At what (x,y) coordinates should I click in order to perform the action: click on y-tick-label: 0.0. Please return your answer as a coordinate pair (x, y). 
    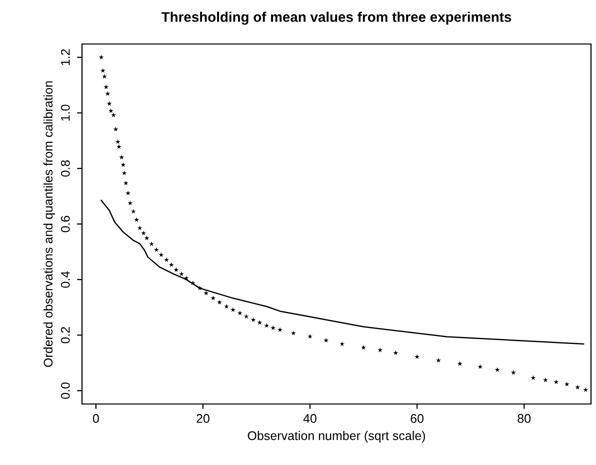
    Looking at the image, I should click on (65, 390).